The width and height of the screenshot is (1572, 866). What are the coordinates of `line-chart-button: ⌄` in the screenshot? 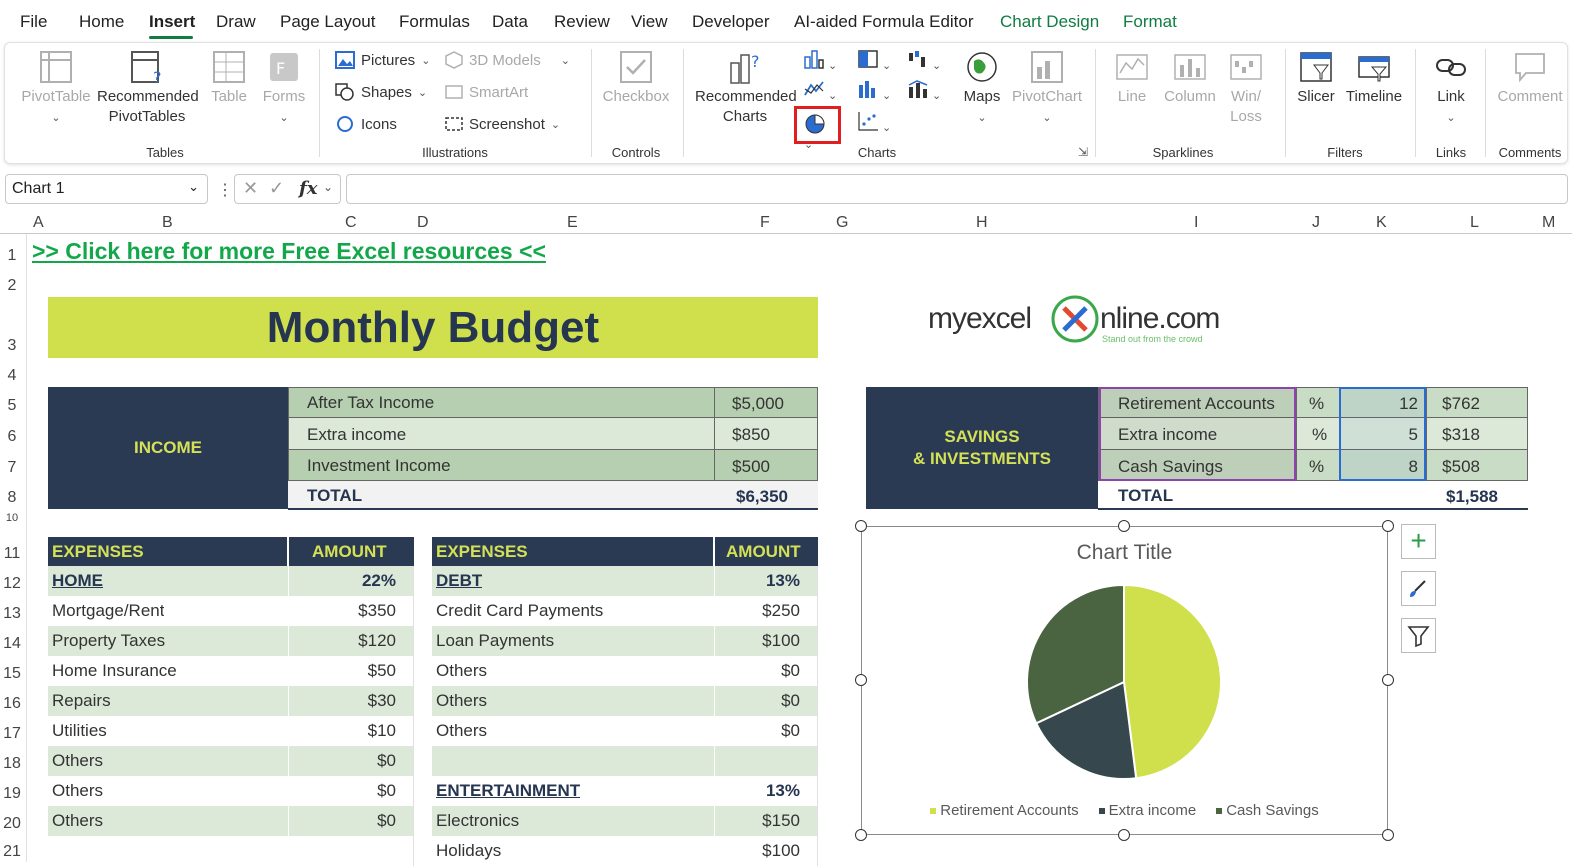 It's located at (823, 91).